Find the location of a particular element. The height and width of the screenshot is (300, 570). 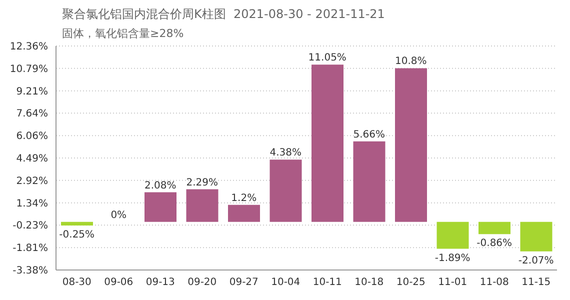

x-tick-label: 09-27 is located at coordinates (243, 282).